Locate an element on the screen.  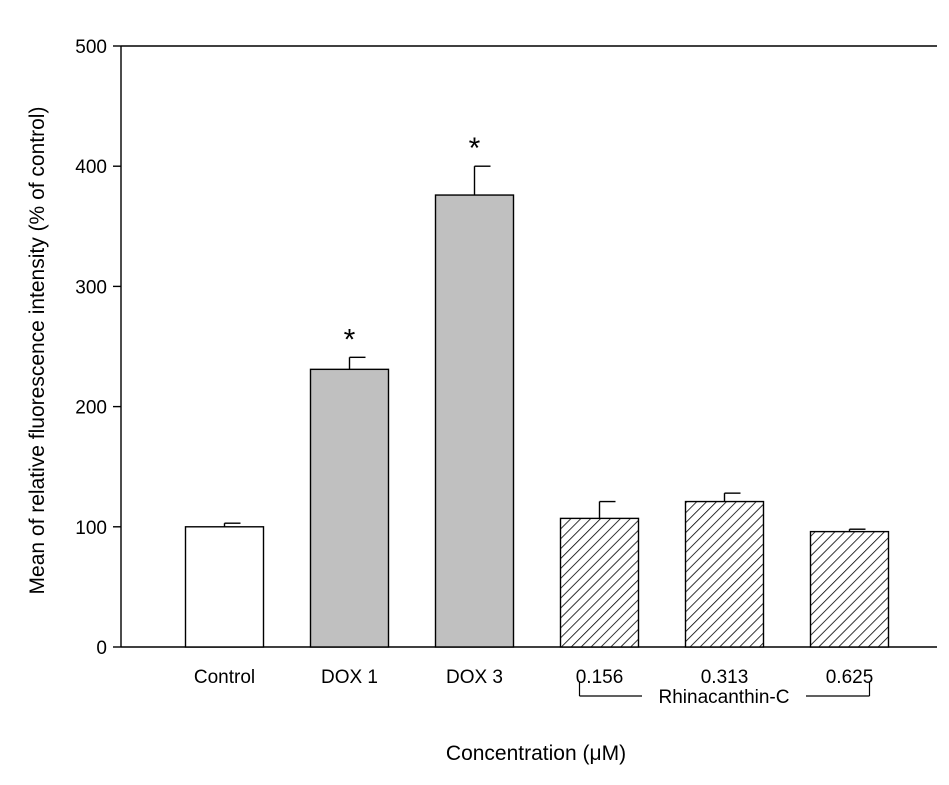
y-tick-label: 300 is located at coordinates (91, 287).